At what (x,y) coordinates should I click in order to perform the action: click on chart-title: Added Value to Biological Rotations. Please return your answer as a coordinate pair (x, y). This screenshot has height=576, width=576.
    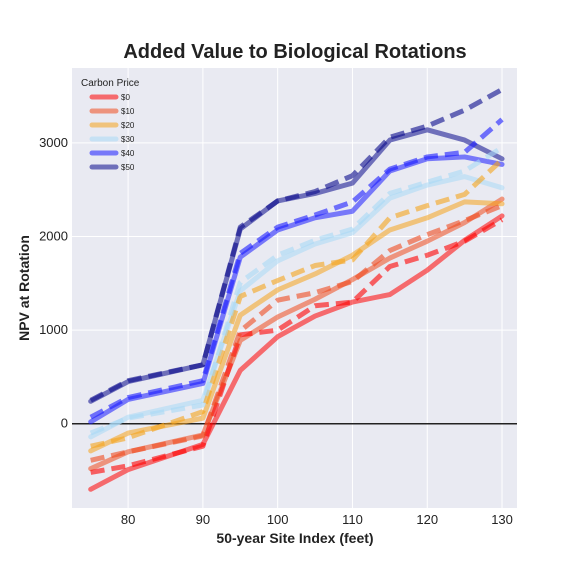
    Looking at the image, I should click on (294, 52).